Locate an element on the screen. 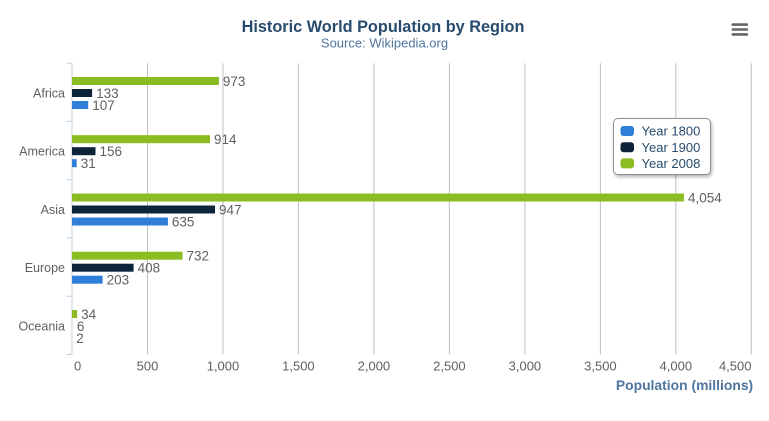 This screenshot has height=421, width=769. svg-text: Europe is located at coordinates (45, 268).